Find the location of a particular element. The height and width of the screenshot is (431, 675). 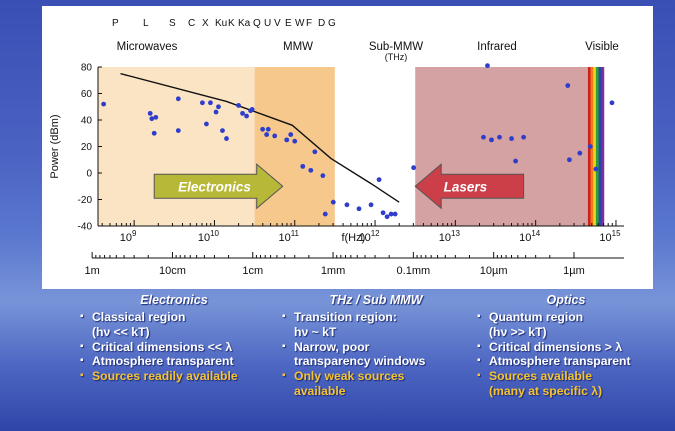

y-tick-label: 60 is located at coordinates (87, 94).